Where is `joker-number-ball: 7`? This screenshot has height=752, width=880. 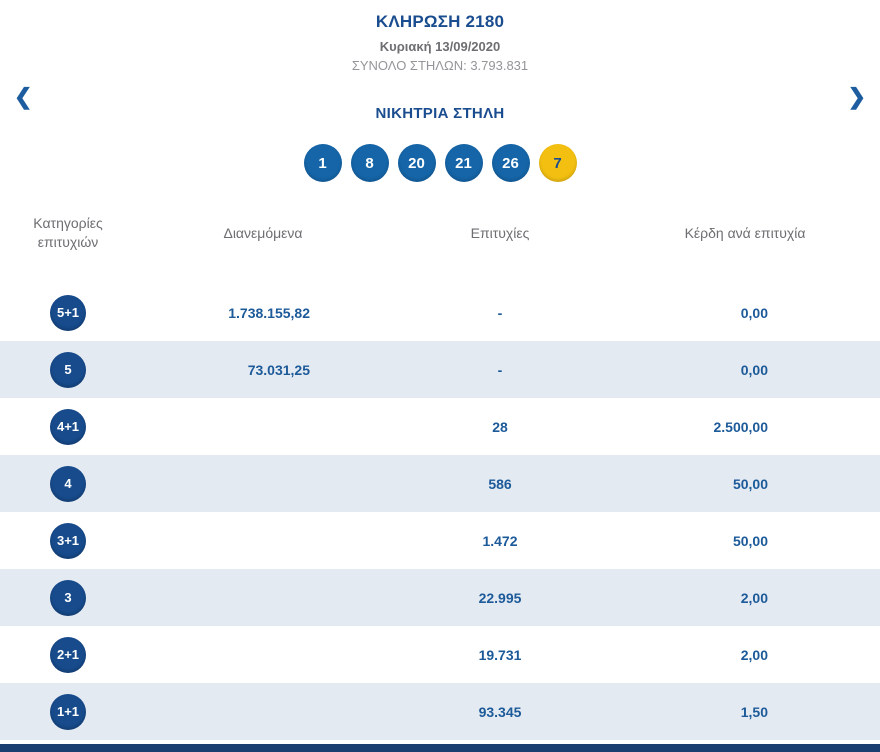 joker-number-ball: 7 is located at coordinates (557, 163).